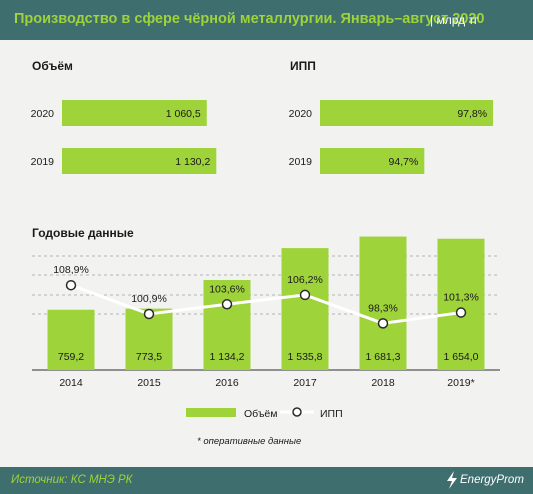  What do you see at coordinates (266, 480) in the screenshot?
I see `footer-bar` at bounding box center [266, 480].